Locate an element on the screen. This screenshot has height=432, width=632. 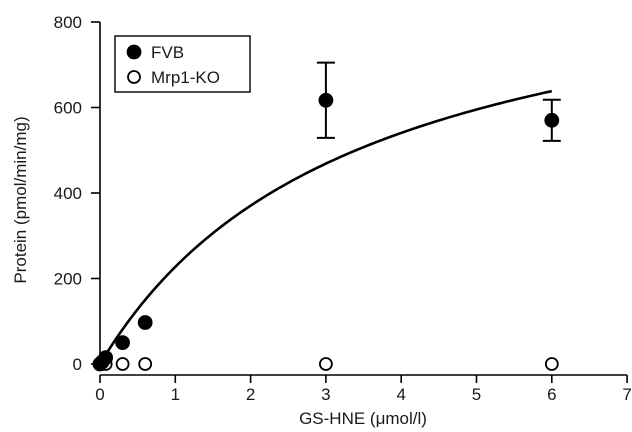
y-tick-label: 200 is located at coordinates (68, 279).